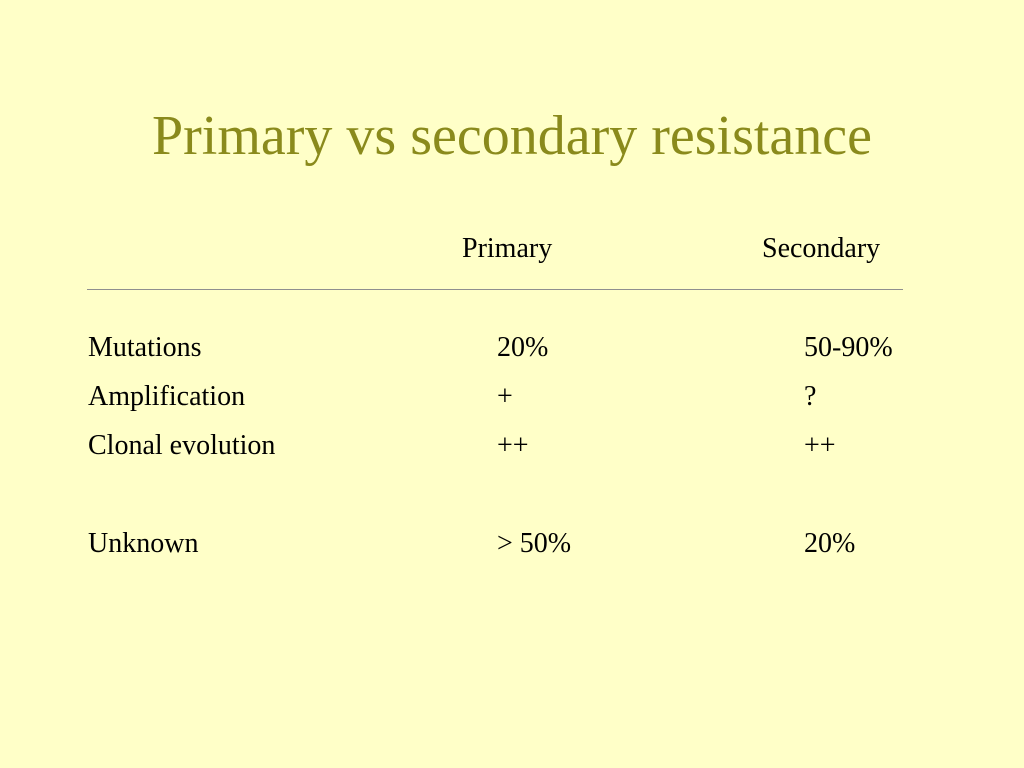  Describe the element at coordinates (830, 543) in the screenshot. I see `secondary-value: 20%` at that location.